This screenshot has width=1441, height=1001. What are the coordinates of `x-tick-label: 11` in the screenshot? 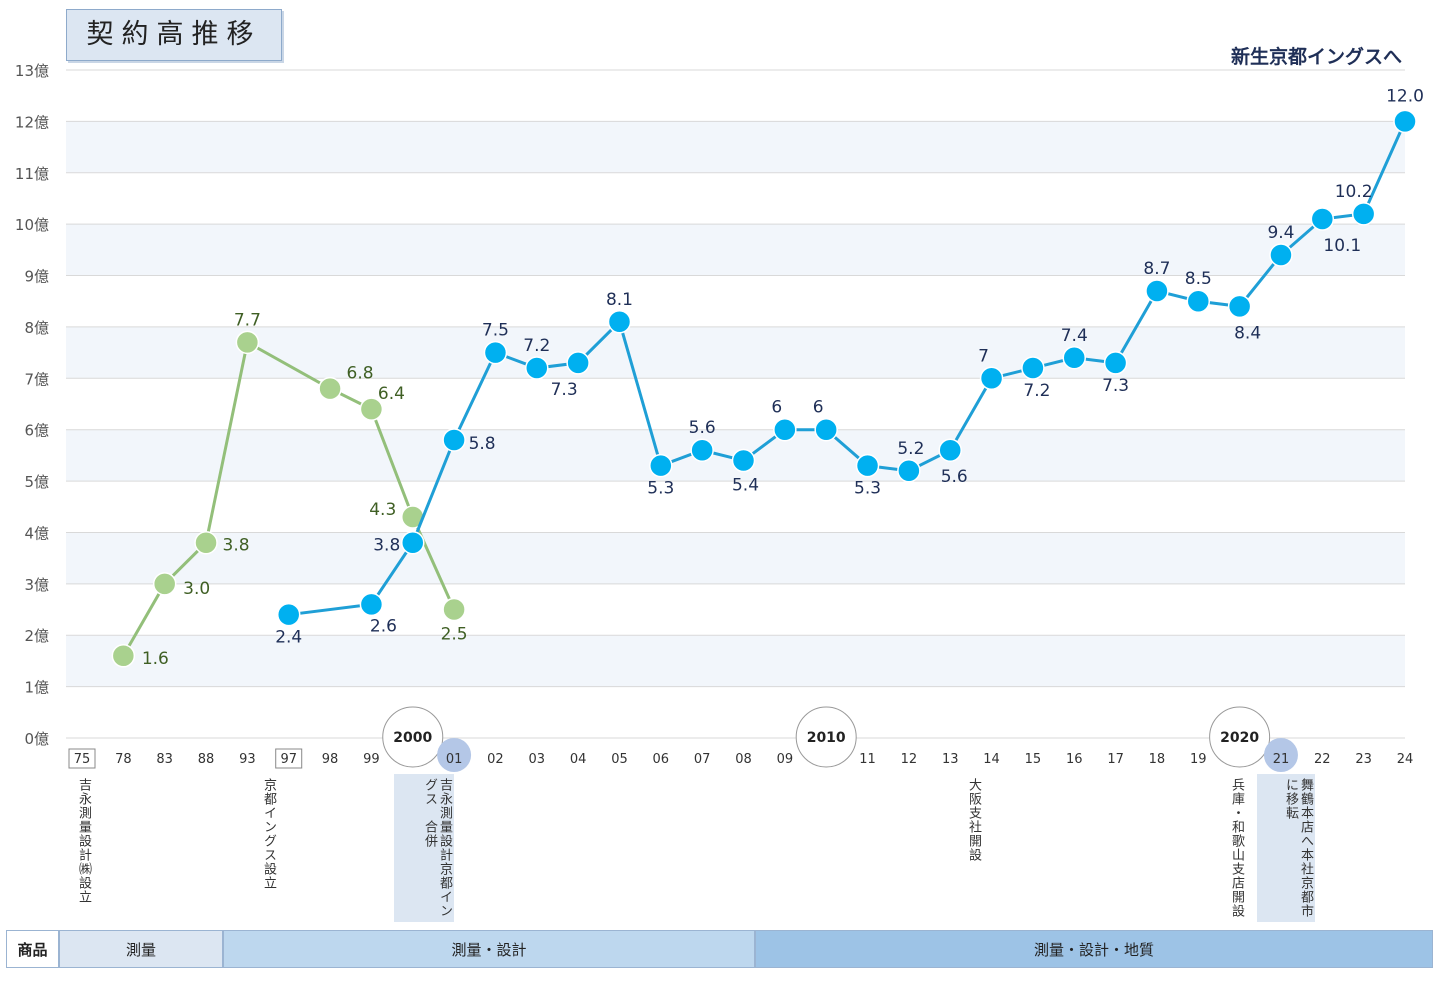 It's located at (867, 759).